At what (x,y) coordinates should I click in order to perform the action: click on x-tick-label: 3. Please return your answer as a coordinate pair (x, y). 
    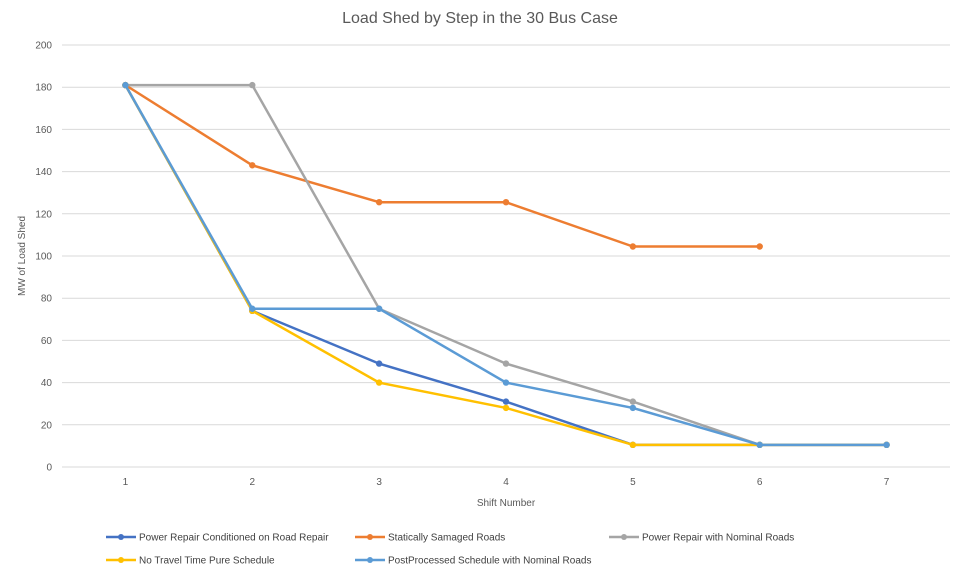
    Looking at the image, I should click on (379, 482).